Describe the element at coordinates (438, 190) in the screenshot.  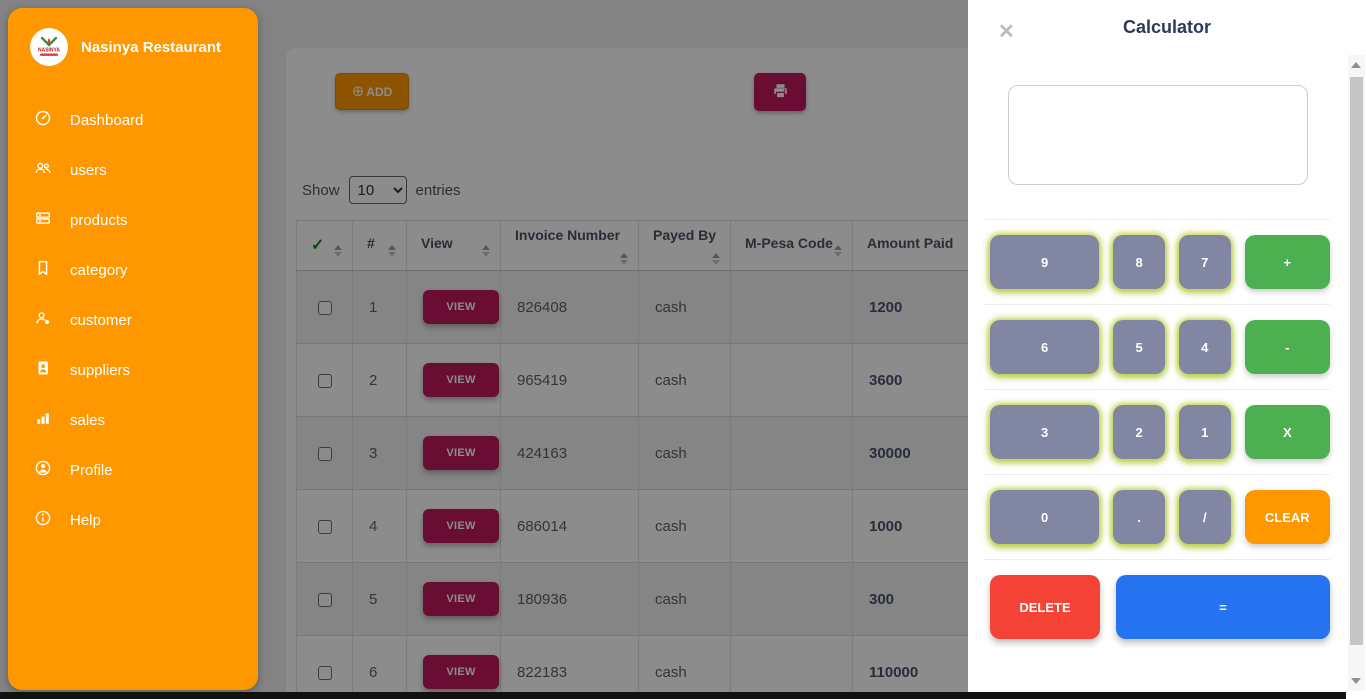
I see `entries-label: entries` at that location.